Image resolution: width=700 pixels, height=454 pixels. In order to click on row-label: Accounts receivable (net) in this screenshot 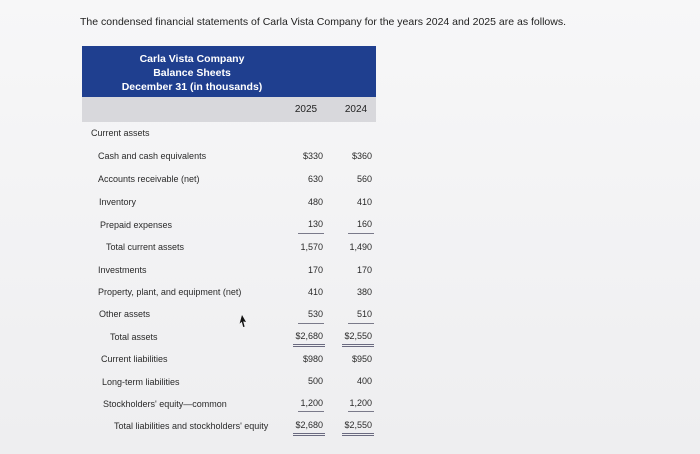, I will do `click(149, 179)`.